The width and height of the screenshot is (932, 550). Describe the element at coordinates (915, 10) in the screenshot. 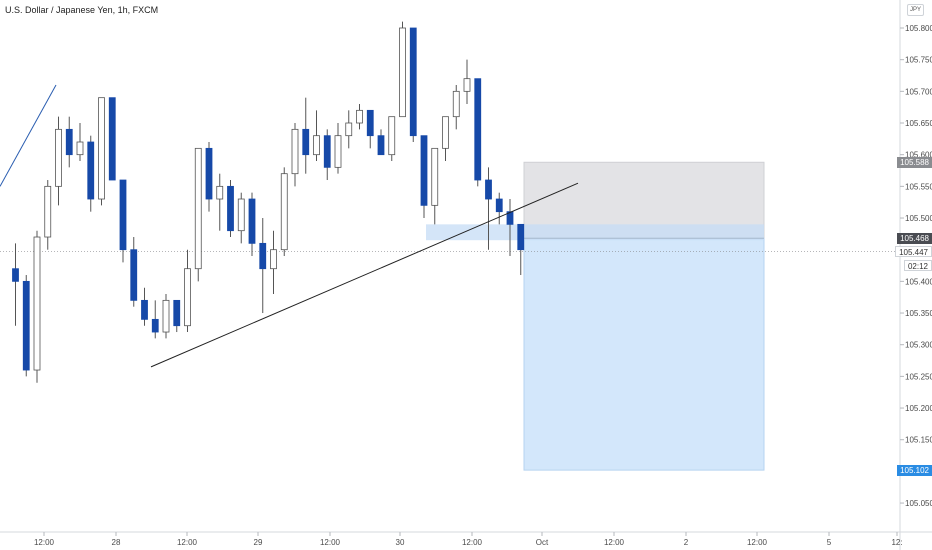

I see `currency-badge: JPY` at that location.